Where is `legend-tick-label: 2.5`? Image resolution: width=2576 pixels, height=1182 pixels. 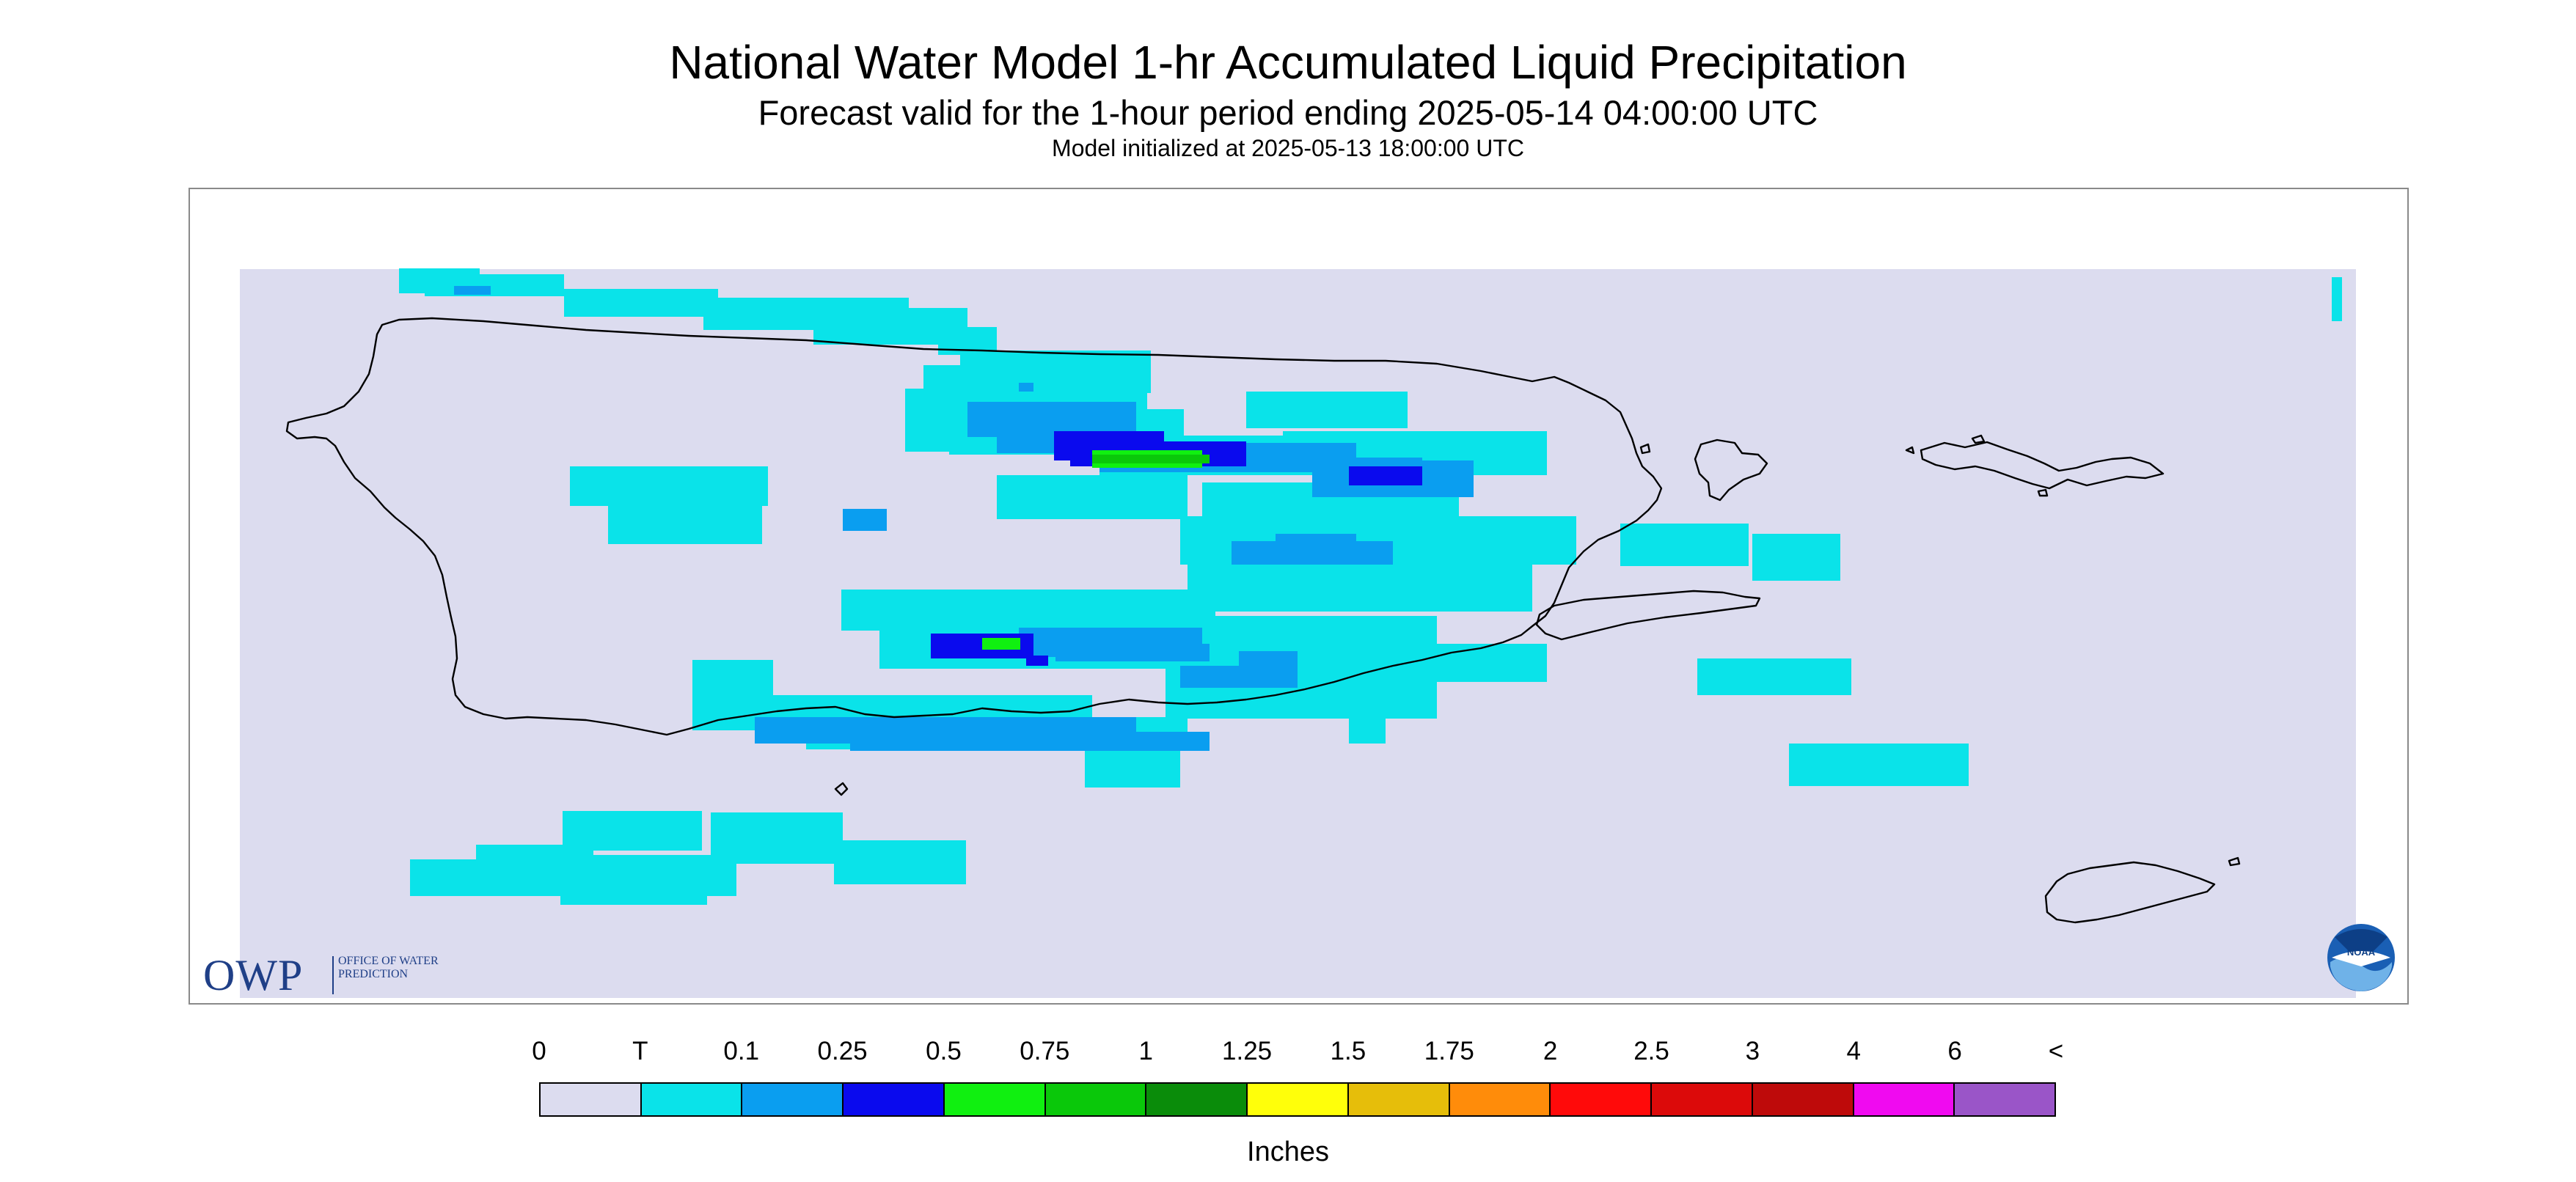 legend-tick-label: 2.5 is located at coordinates (1651, 1051).